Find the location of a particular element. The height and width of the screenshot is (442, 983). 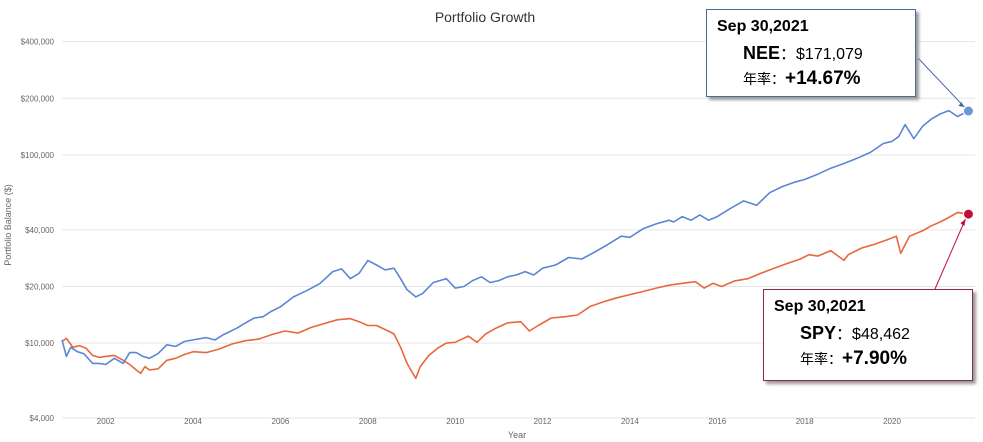

x-tick-label-1: 2004 is located at coordinates (193, 421).